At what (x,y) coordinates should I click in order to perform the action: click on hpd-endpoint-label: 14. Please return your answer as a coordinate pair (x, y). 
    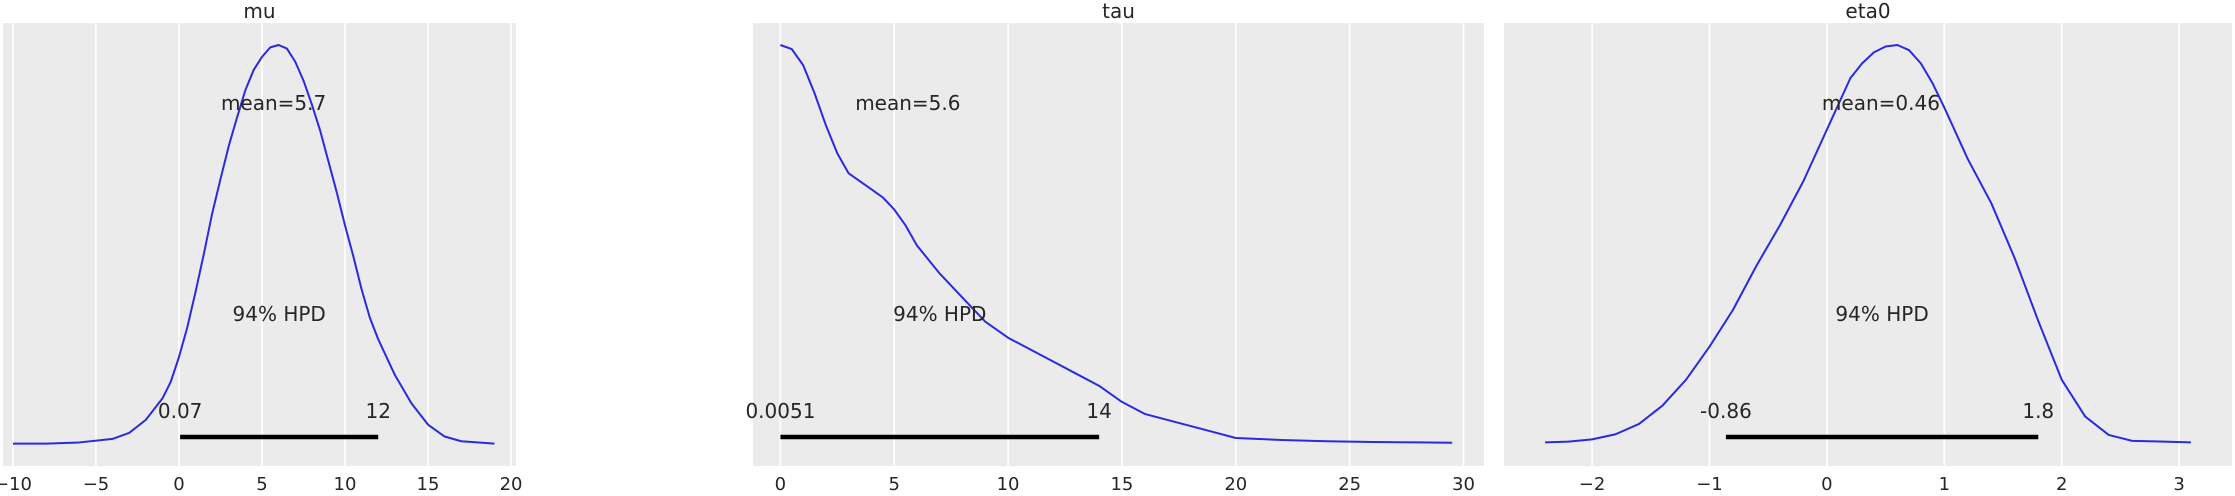
    Looking at the image, I should click on (1098, 411).